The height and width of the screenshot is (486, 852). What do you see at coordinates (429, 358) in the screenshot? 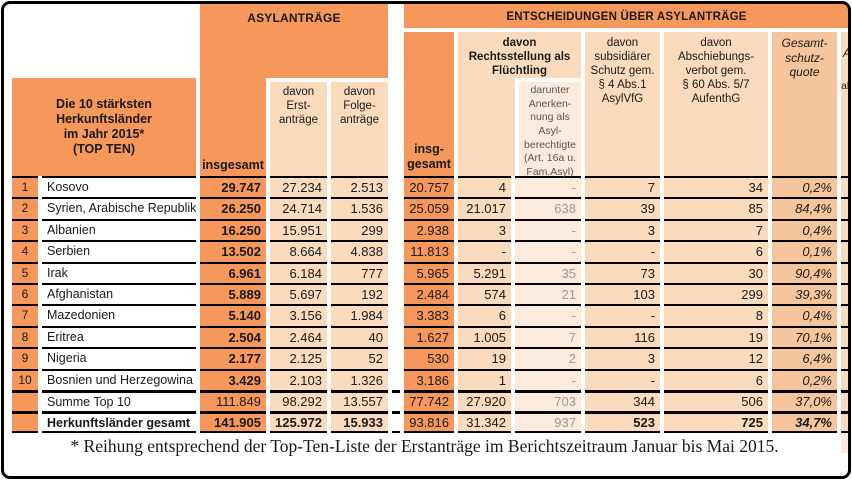
I see `value-cell: 530` at bounding box center [429, 358].